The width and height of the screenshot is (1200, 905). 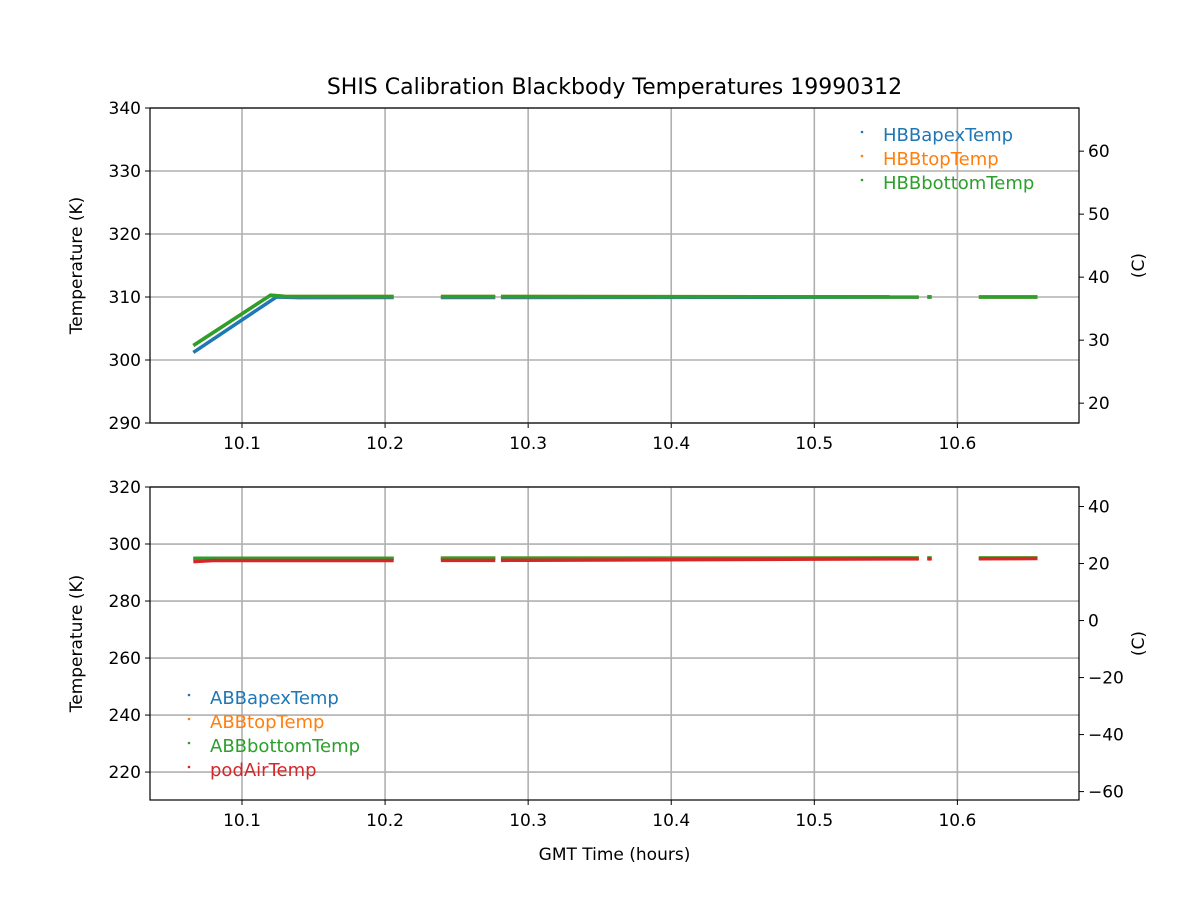 What do you see at coordinates (1099, 341) in the screenshot?
I see `y-right-tick-label: 30` at bounding box center [1099, 341].